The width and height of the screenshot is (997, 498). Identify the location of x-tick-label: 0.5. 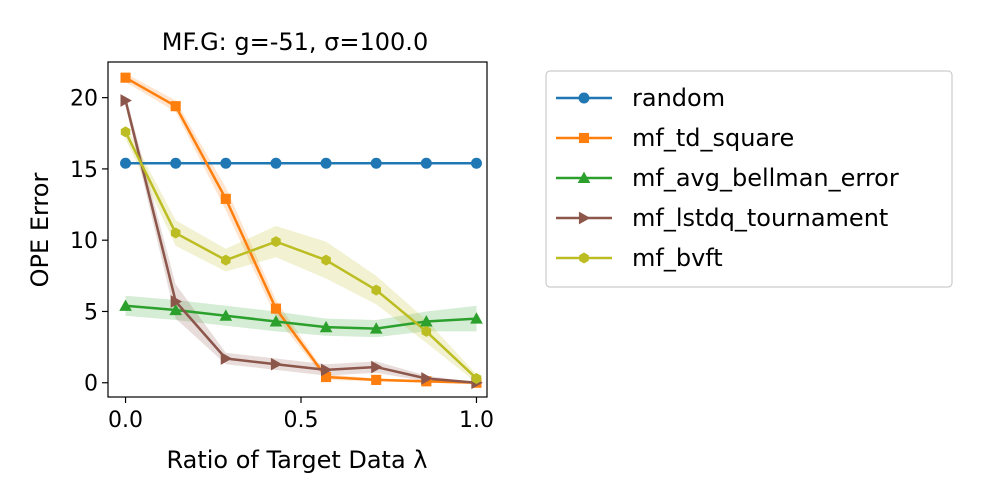
(301, 420).